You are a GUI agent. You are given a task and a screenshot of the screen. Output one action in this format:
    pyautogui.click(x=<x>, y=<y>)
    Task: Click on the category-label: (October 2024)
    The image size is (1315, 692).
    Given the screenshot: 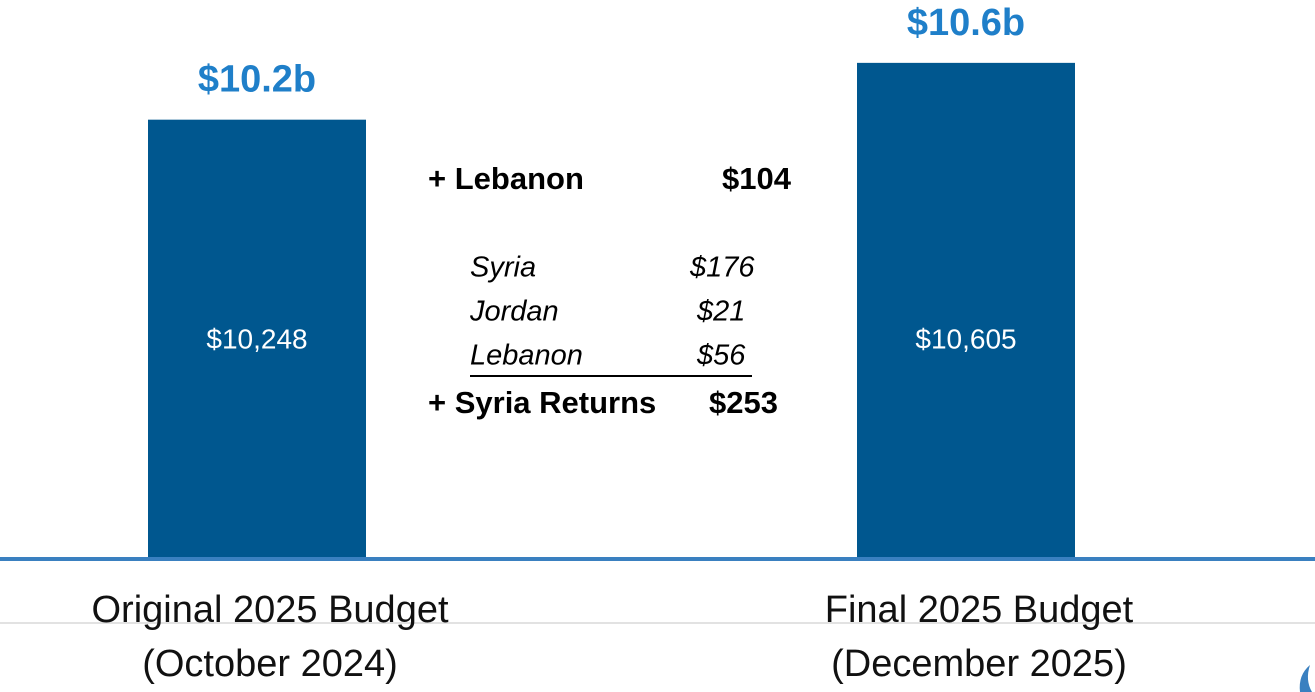 What is the action you would take?
    pyautogui.click(x=270, y=664)
    